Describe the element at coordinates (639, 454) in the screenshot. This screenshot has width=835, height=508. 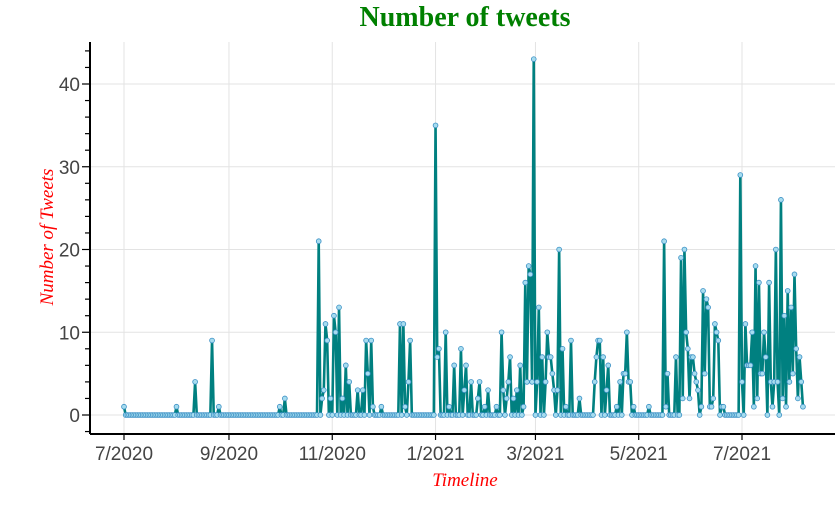
I see `x-tick-label: 5/2021` at that location.